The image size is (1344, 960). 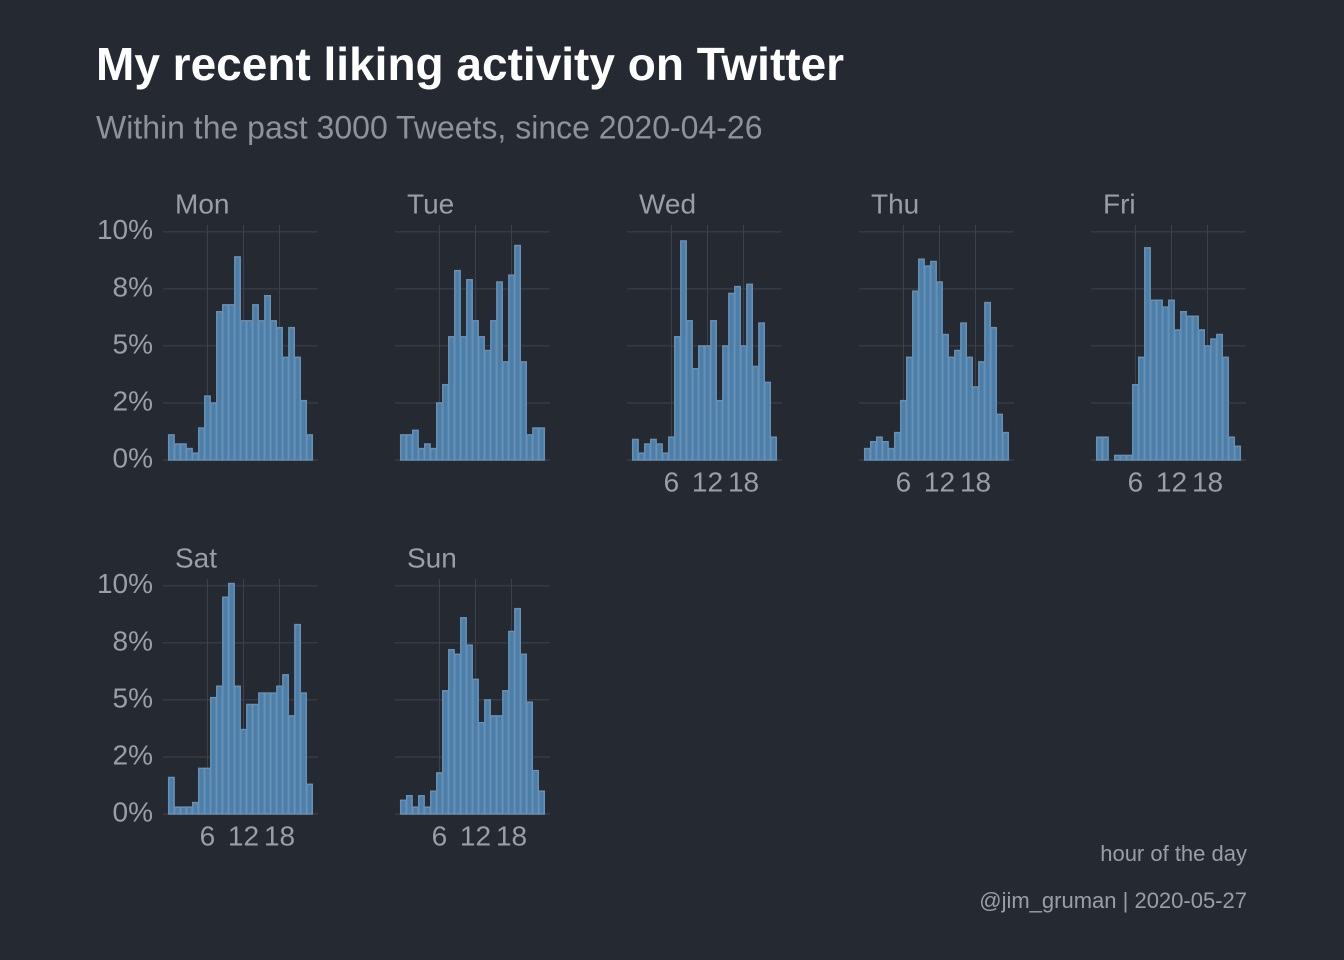 What do you see at coordinates (133, 811) in the screenshot?
I see `y-tick-label: 0%` at bounding box center [133, 811].